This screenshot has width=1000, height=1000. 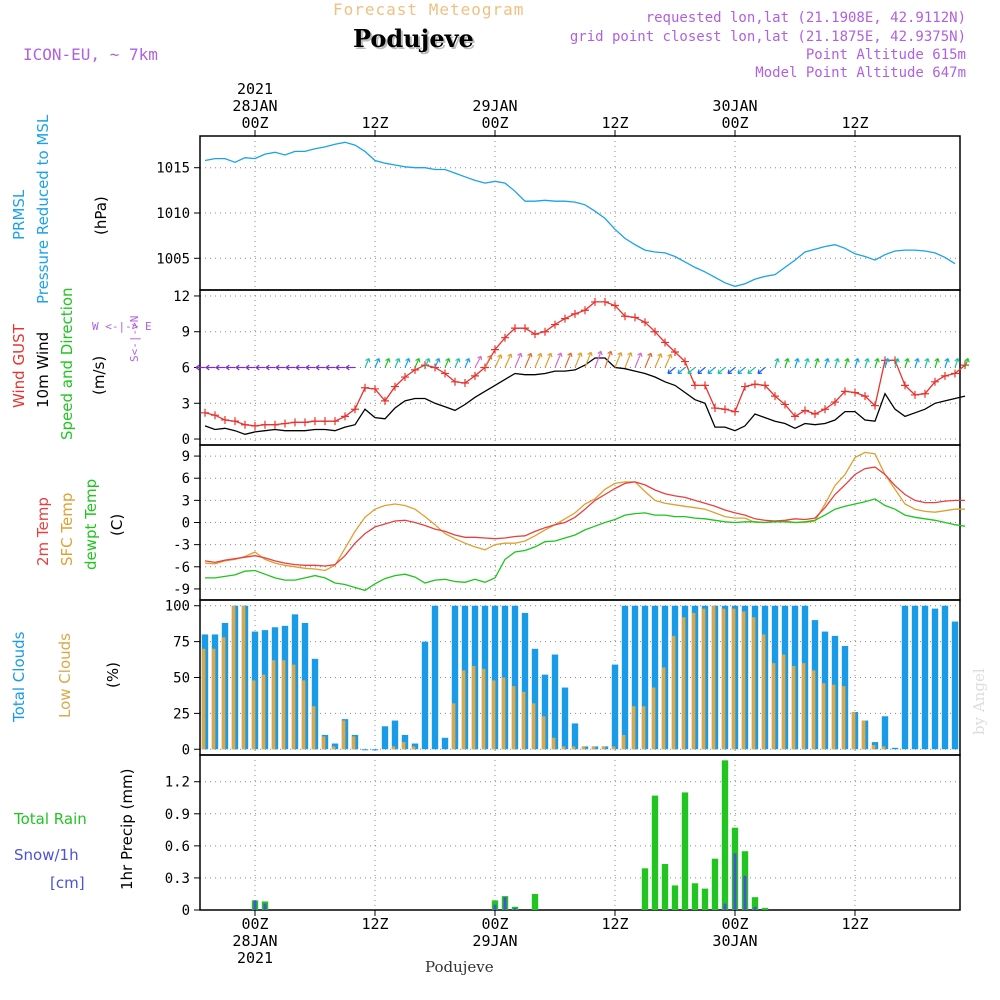 What do you see at coordinates (186, 501) in the screenshot?
I see `temp-ytick-label: 3` at bounding box center [186, 501].